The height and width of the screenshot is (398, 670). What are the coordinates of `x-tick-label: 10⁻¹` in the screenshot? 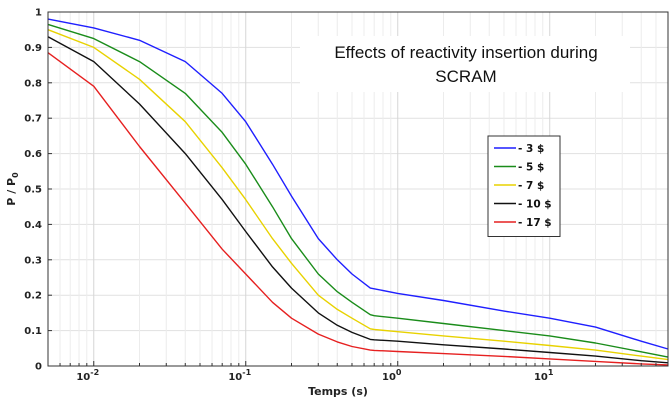 It's located at (239, 375).